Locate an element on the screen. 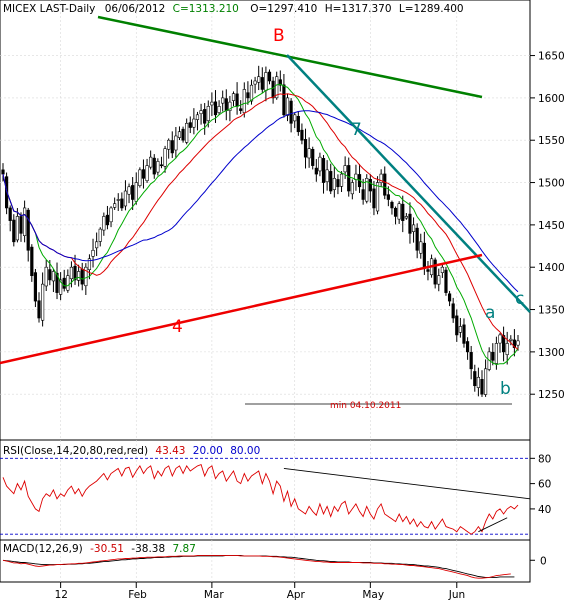 This screenshot has width=572, height=602. rsi-support is located at coordinates (493, 525).